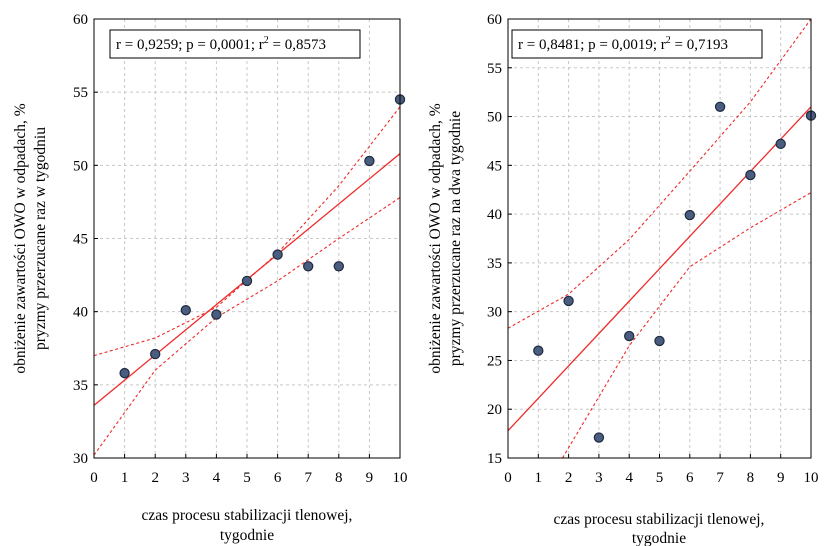 Image resolution: width=825 pixels, height=546 pixels. I want to click on y-tick-label: 15, so click(494, 459).